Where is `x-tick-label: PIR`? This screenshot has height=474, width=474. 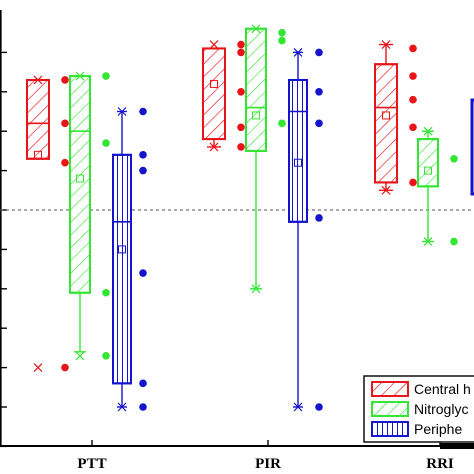
x-tick-label: PIR is located at coordinates (268, 464).